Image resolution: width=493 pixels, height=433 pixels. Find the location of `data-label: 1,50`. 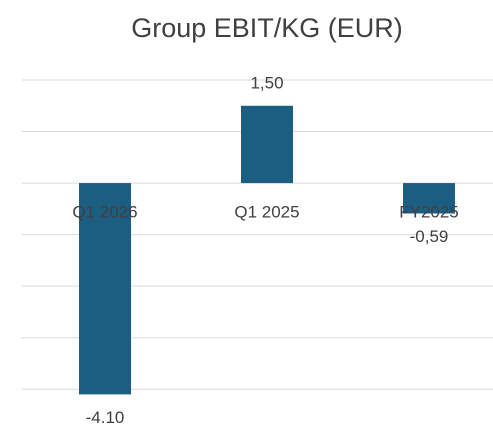

data-label: 1,50 is located at coordinates (266, 82).